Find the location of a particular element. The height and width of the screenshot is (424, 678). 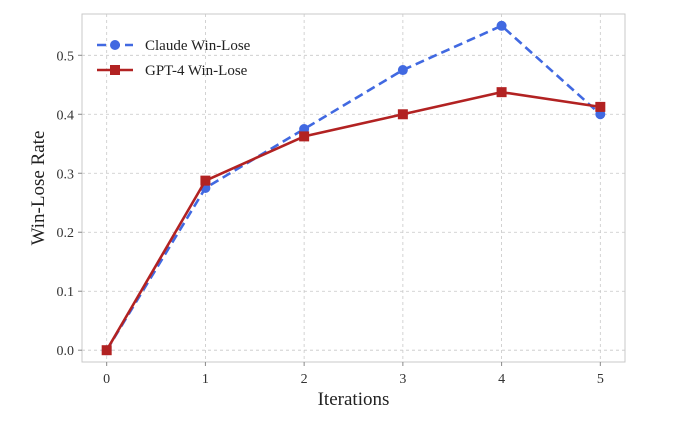

legend-label-gpt4: GPT-4 Win-Lose is located at coordinates (196, 71).